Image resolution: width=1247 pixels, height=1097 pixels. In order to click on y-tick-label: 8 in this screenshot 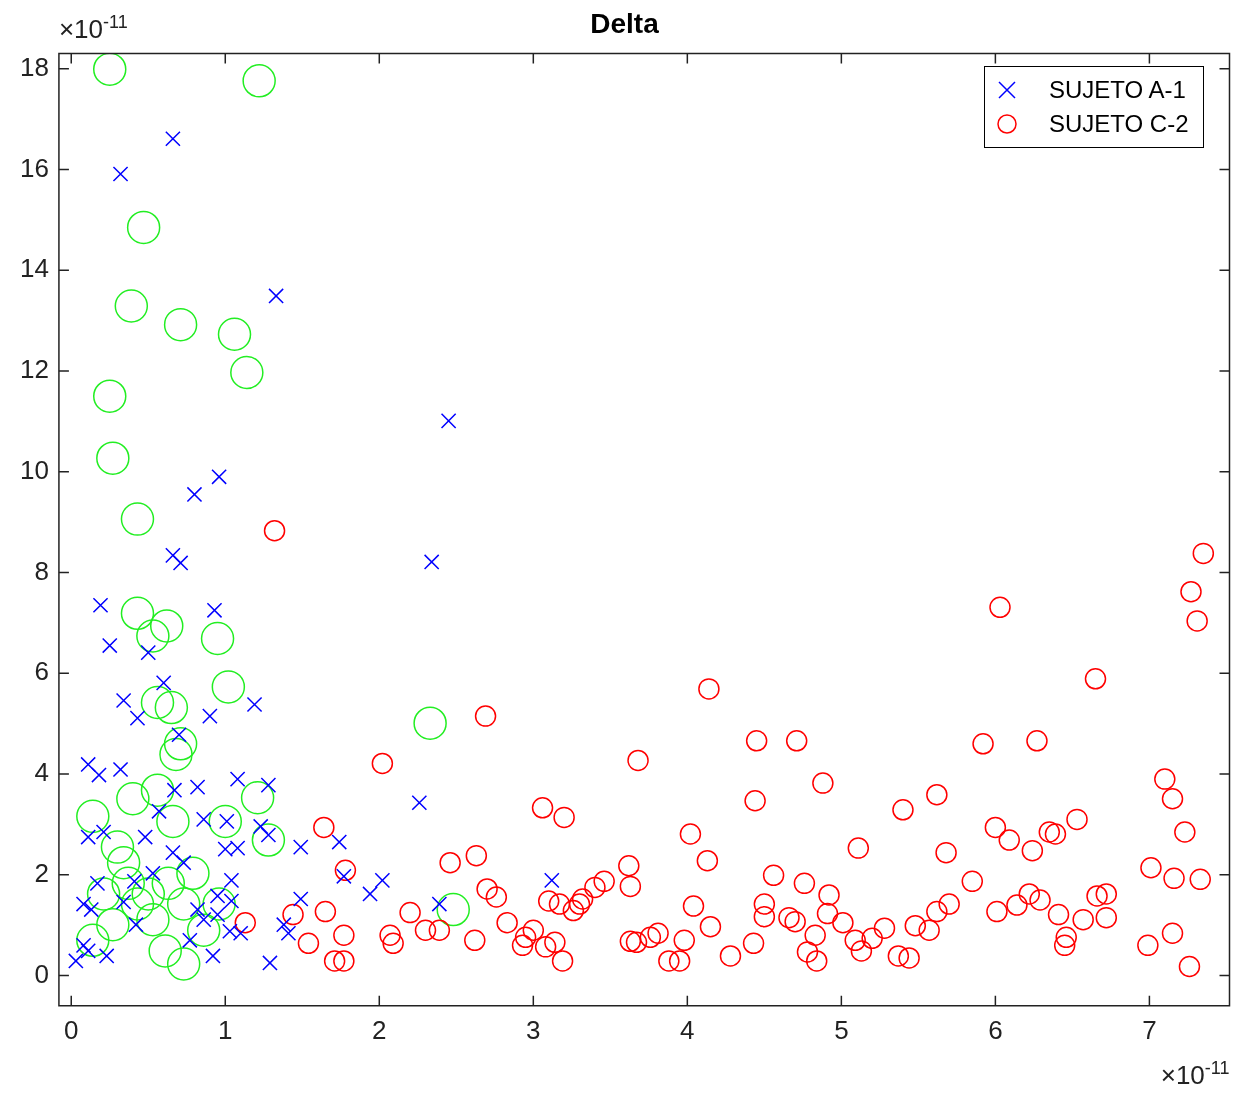, I will do `click(41, 570)`.